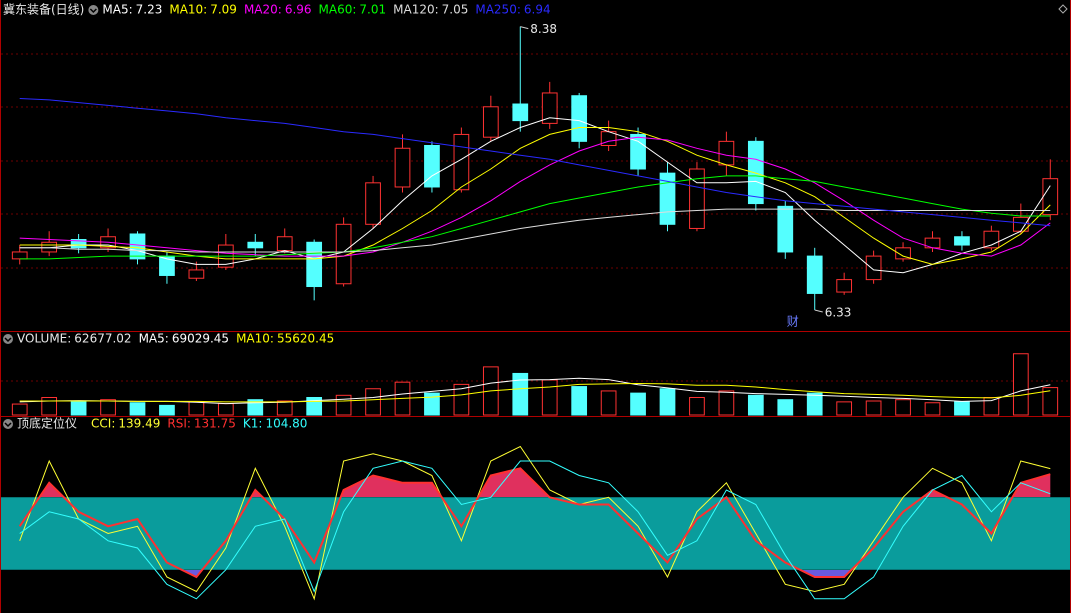  I want to click on high-pointer, so click(524, 28).